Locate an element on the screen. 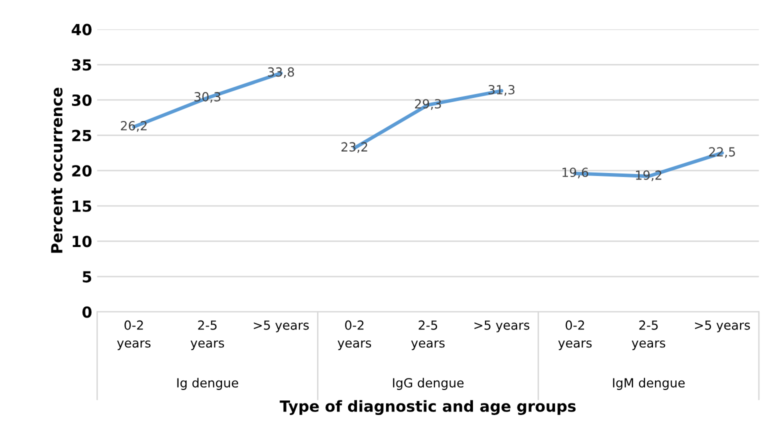 This screenshot has height=438, width=765. y-tick-label: 15 is located at coordinates (82, 206).